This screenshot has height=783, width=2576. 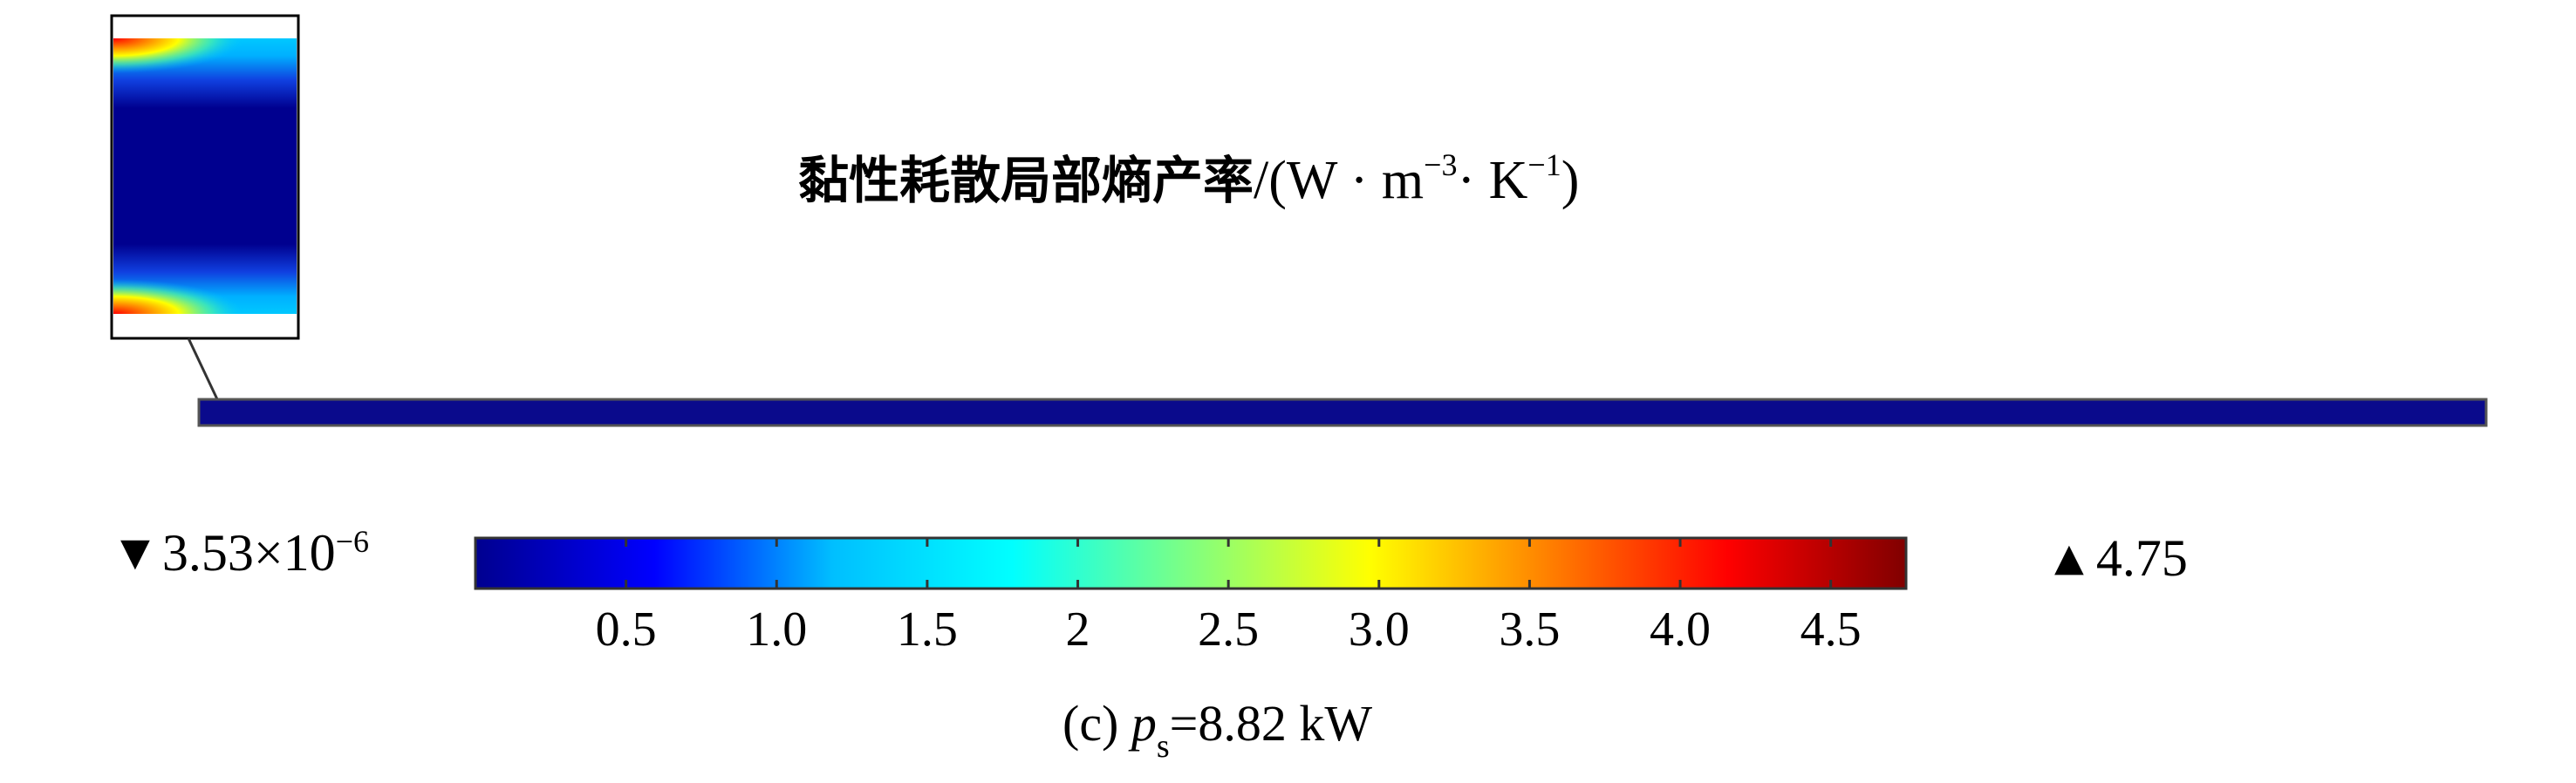 What do you see at coordinates (248, 553) in the screenshot?
I see `min-mantissa: 3.53×10` at bounding box center [248, 553].